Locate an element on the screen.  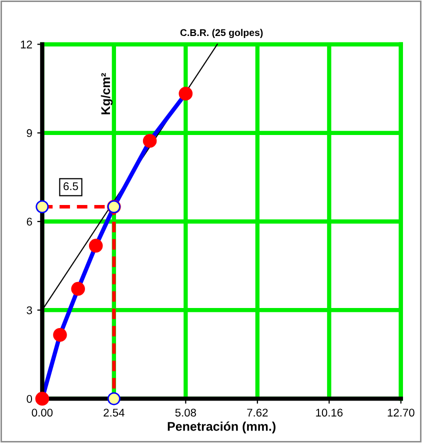
x-tick-label: 12.70 is located at coordinates (401, 412).